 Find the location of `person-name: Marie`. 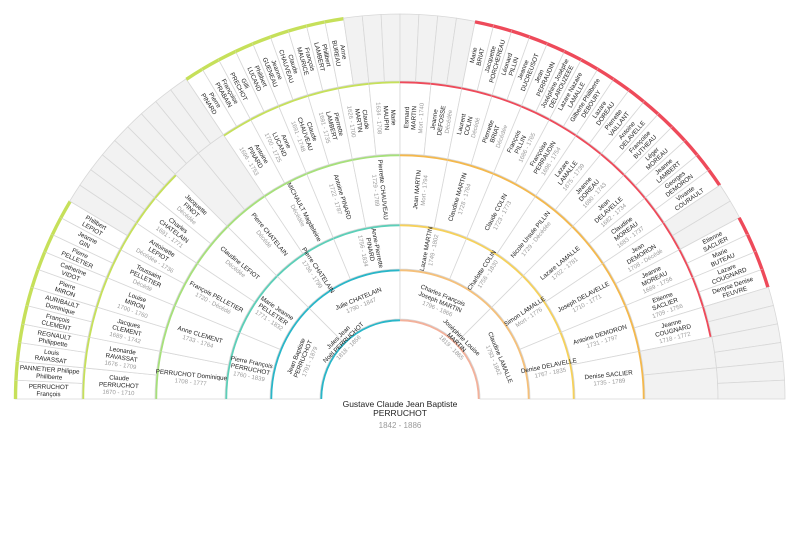

person-name: Marie is located at coordinates (474, 54).